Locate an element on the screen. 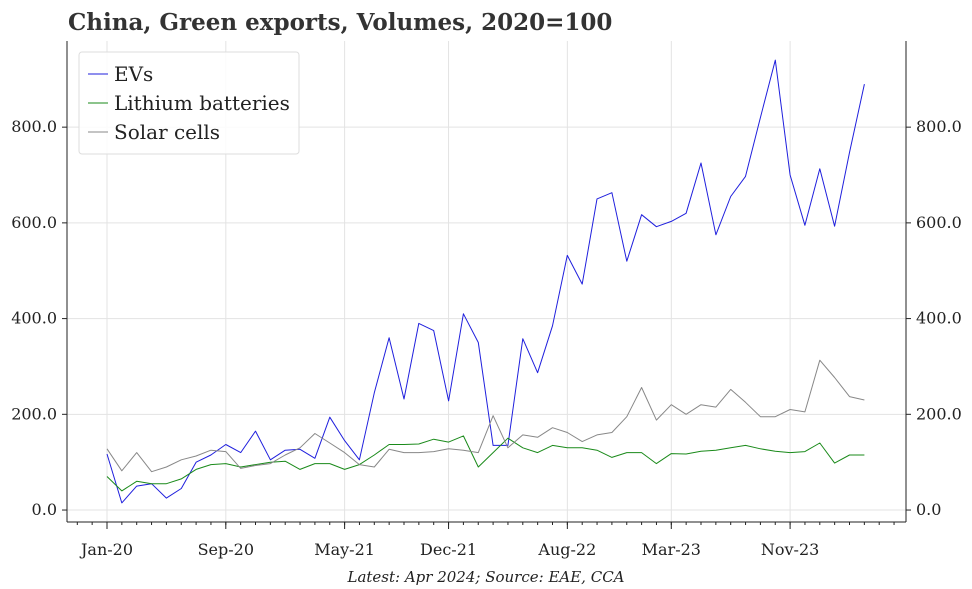 The width and height of the screenshot is (972, 589). y-tick-label-right: 0.0 is located at coordinates (928, 509).